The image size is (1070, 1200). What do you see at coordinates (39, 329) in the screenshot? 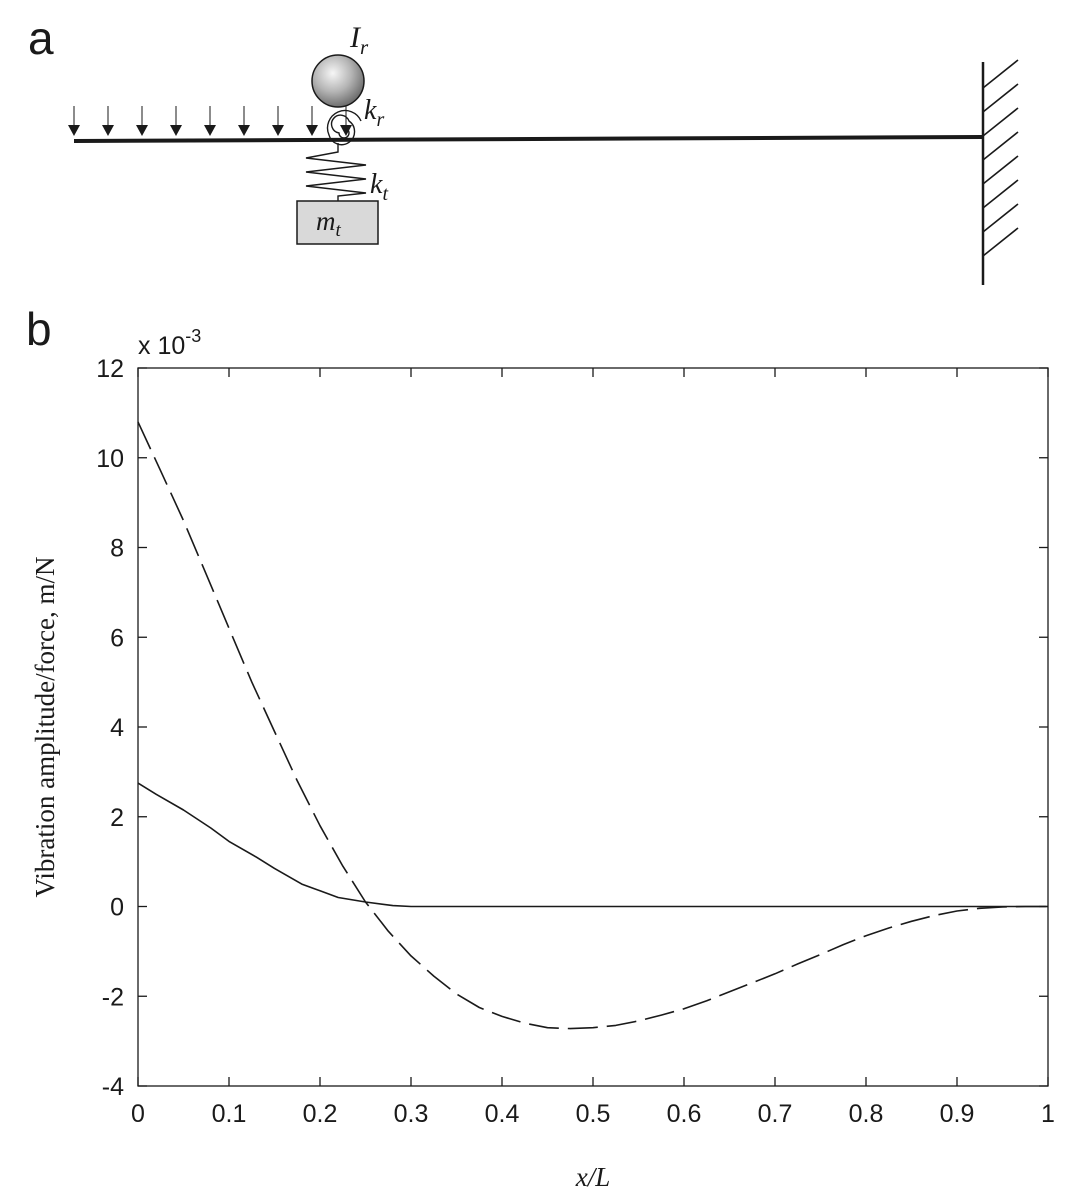
I see `panel-b-letter: b` at bounding box center [39, 329].